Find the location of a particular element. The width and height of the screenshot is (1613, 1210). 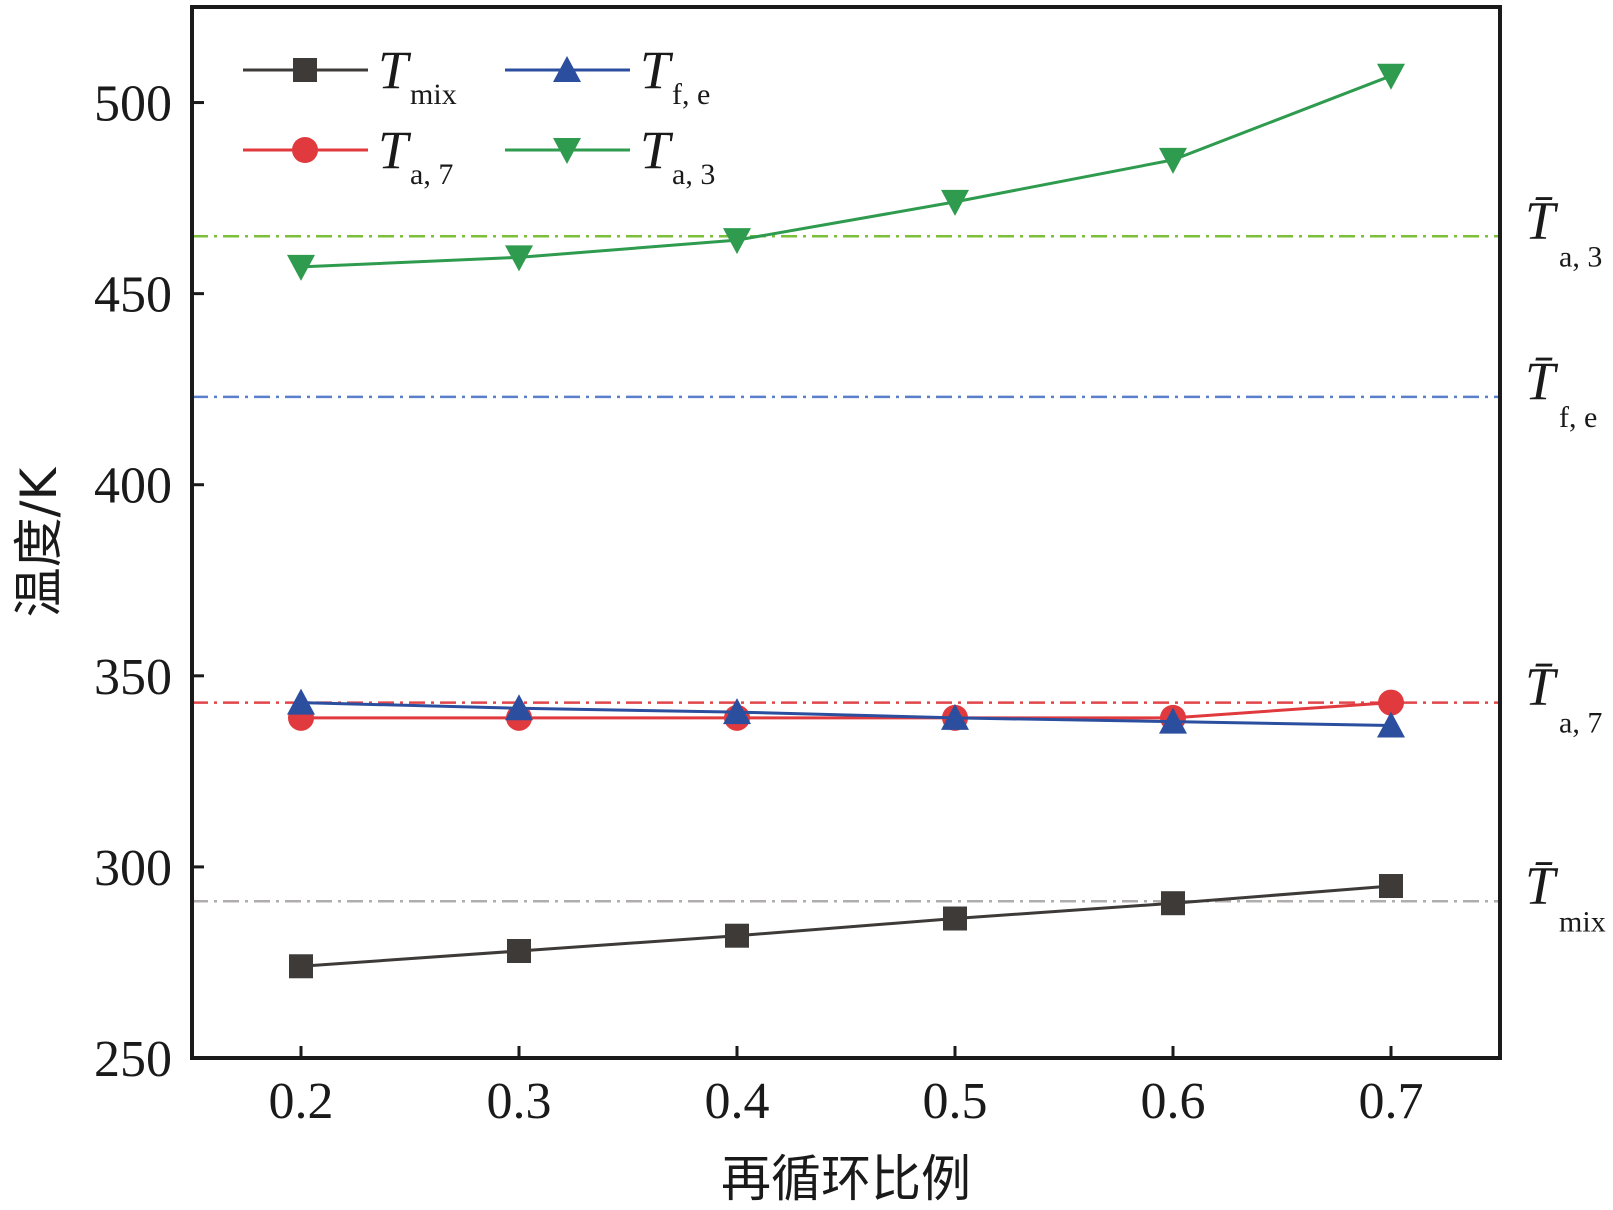

legend-subscript: a, 3 is located at coordinates (693, 174).